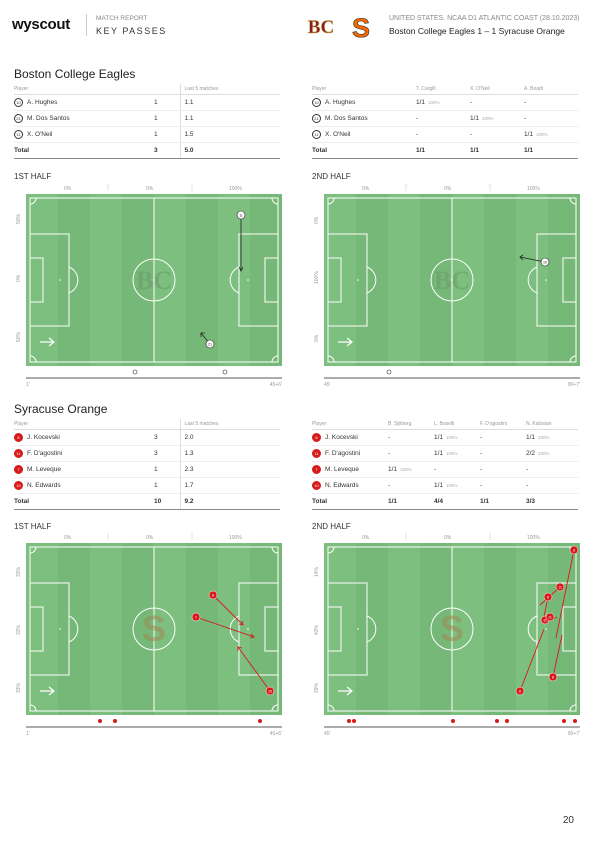  Describe the element at coordinates (147, 469) in the screenshot. I see `table-row: 7 M. Leveque 1 2.3` at that location.